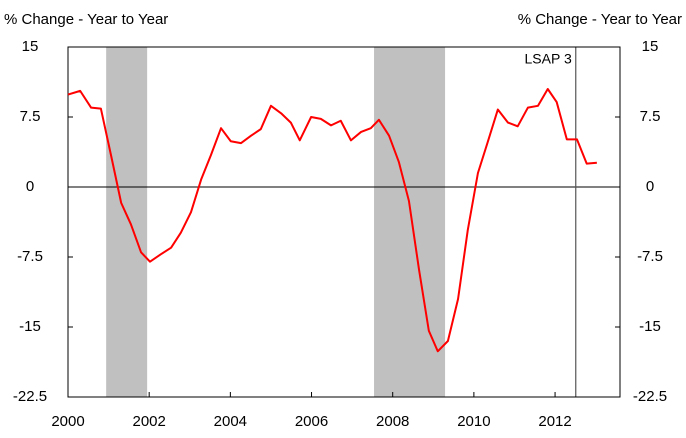  What do you see at coordinates (127, 222) in the screenshot?
I see `recession-shade` at bounding box center [127, 222].